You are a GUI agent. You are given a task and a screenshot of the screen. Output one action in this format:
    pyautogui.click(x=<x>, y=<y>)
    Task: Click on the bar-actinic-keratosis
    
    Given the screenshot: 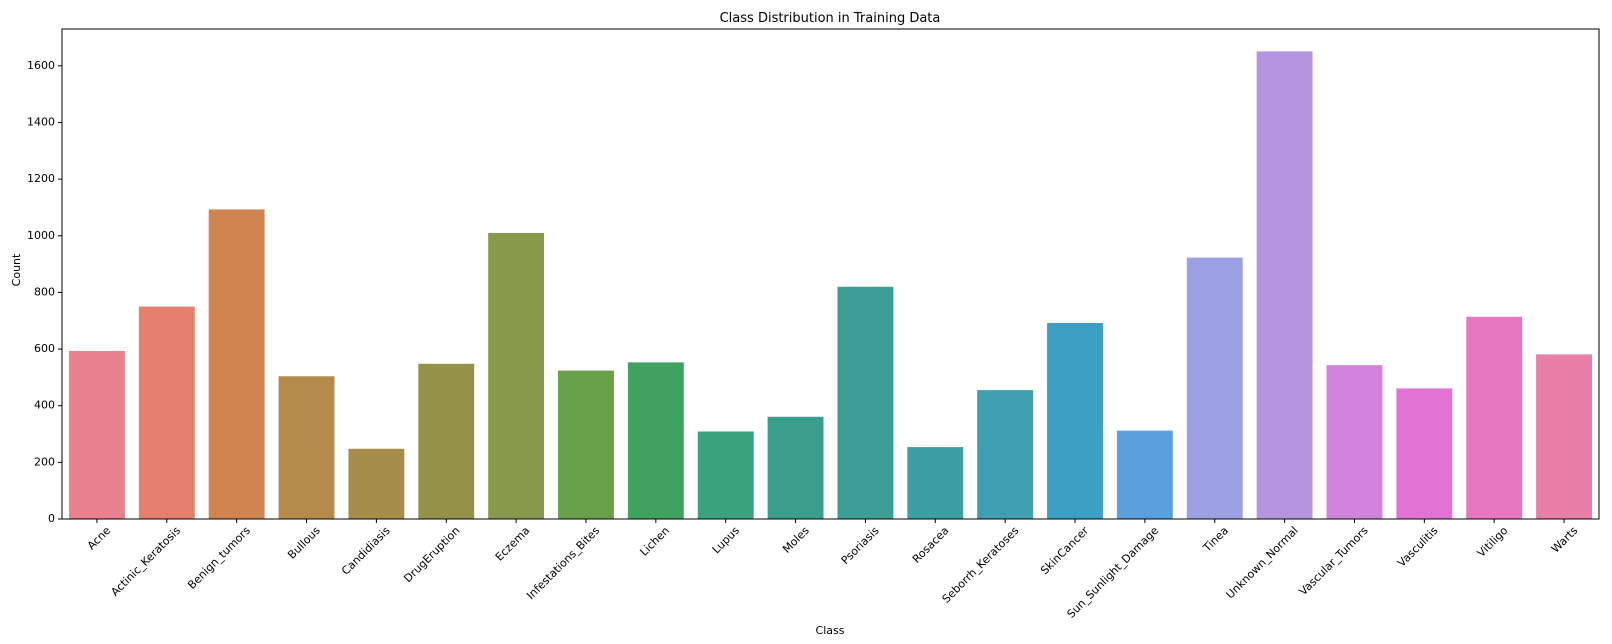 What is the action you would take?
    pyautogui.click(x=166, y=412)
    